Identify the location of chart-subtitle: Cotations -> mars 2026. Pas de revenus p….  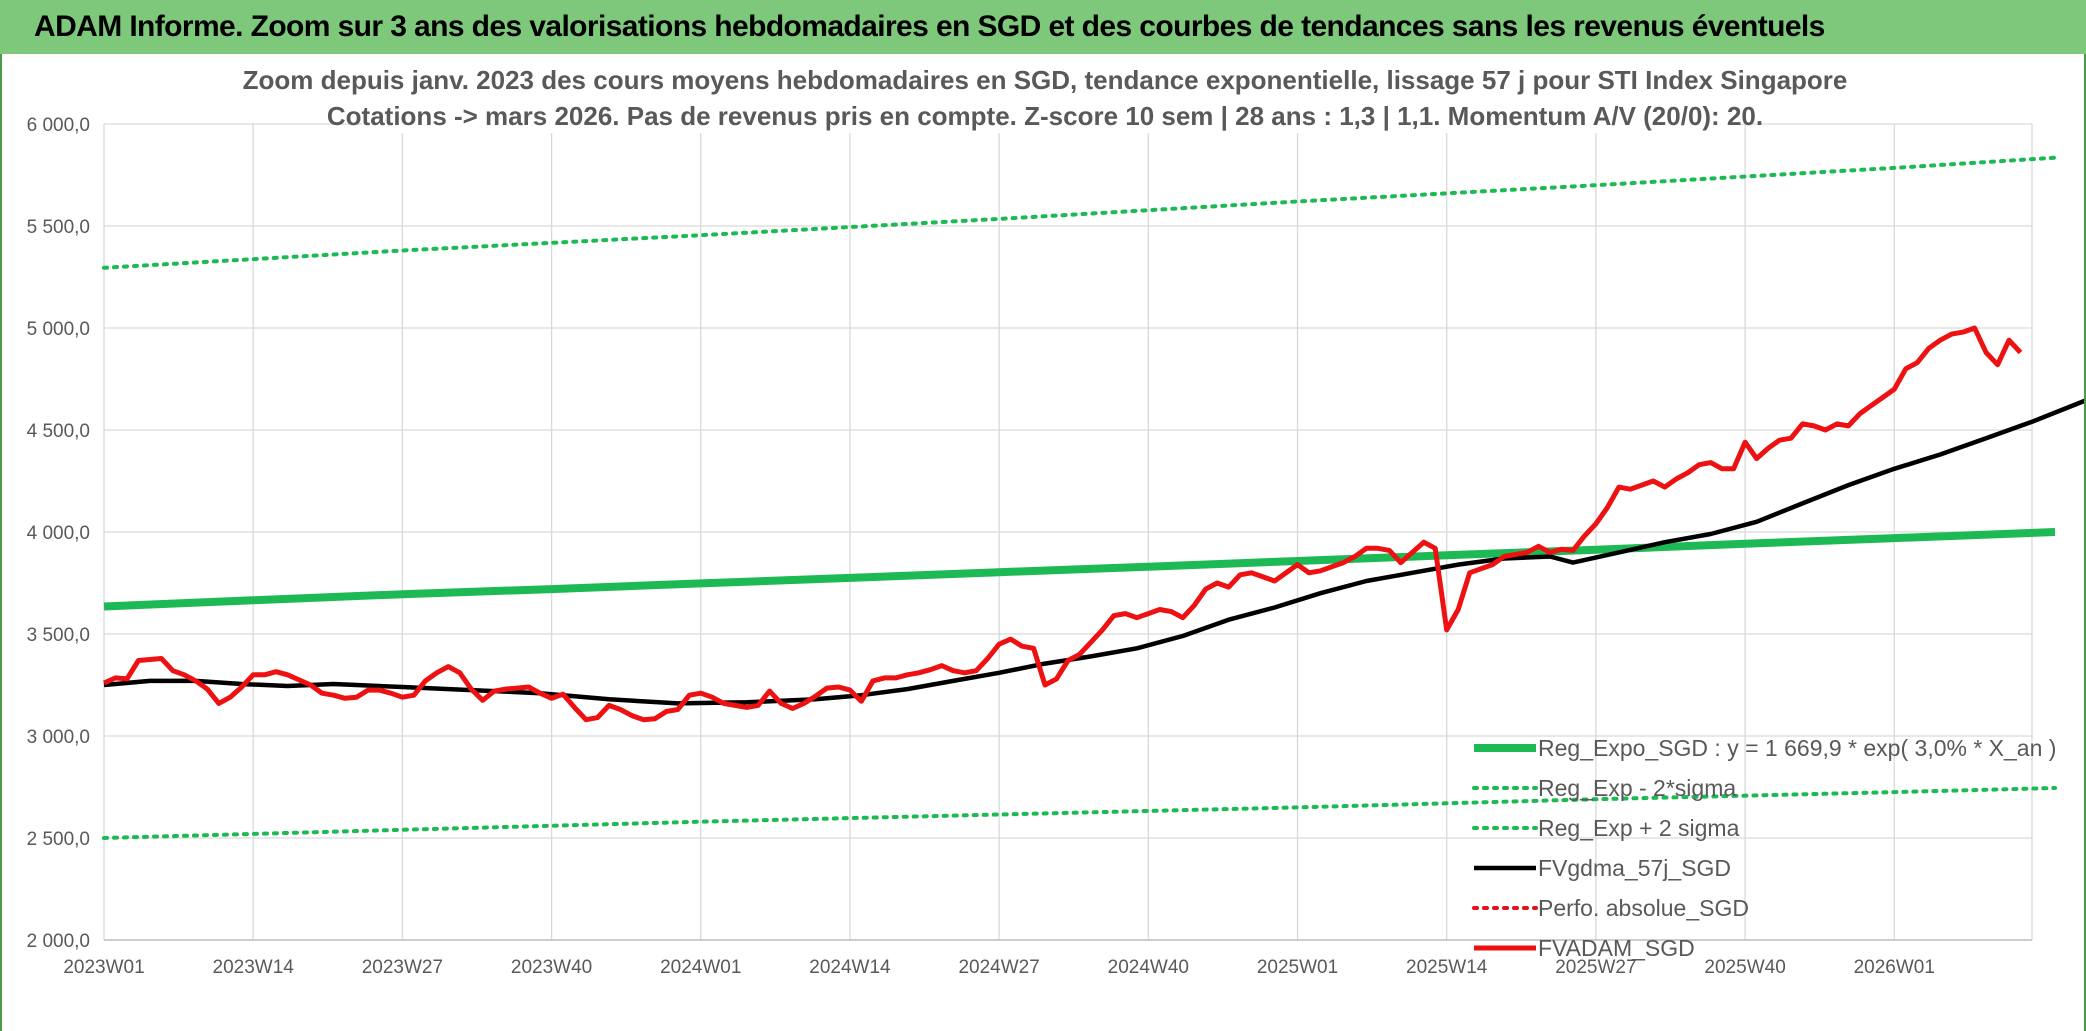
(1045, 116).